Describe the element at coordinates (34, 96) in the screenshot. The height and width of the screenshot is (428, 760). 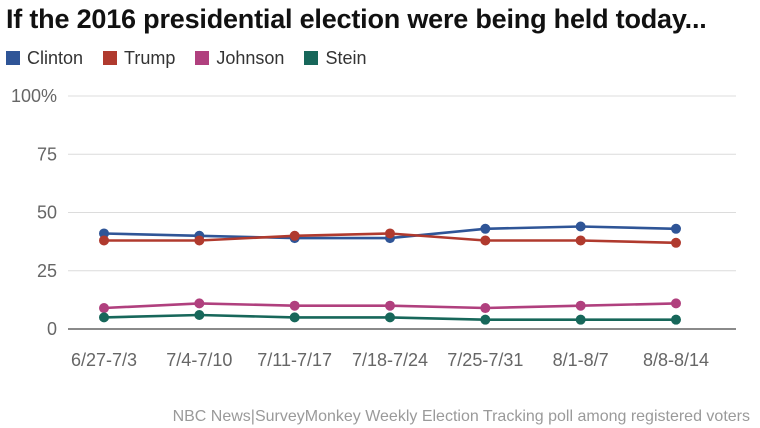
I see `y-tick-label: 100%` at that location.